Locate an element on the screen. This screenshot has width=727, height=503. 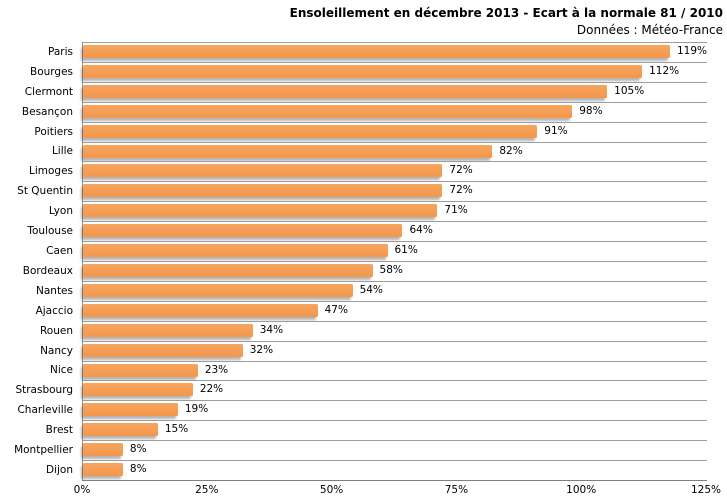
value-label: 47% is located at coordinates (336, 309).